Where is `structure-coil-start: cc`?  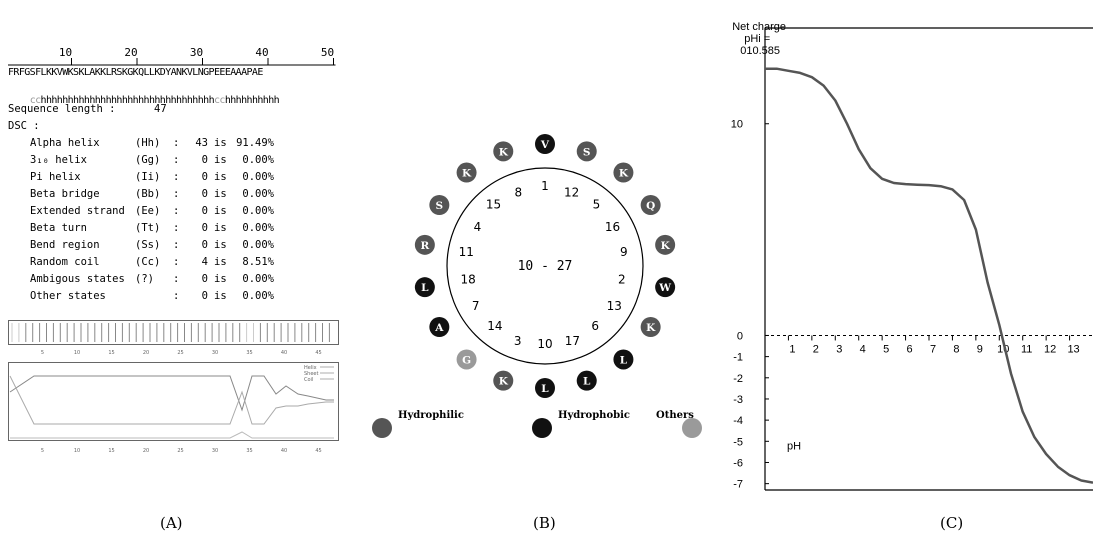
structure-coil-start: cc is located at coordinates (35, 100).